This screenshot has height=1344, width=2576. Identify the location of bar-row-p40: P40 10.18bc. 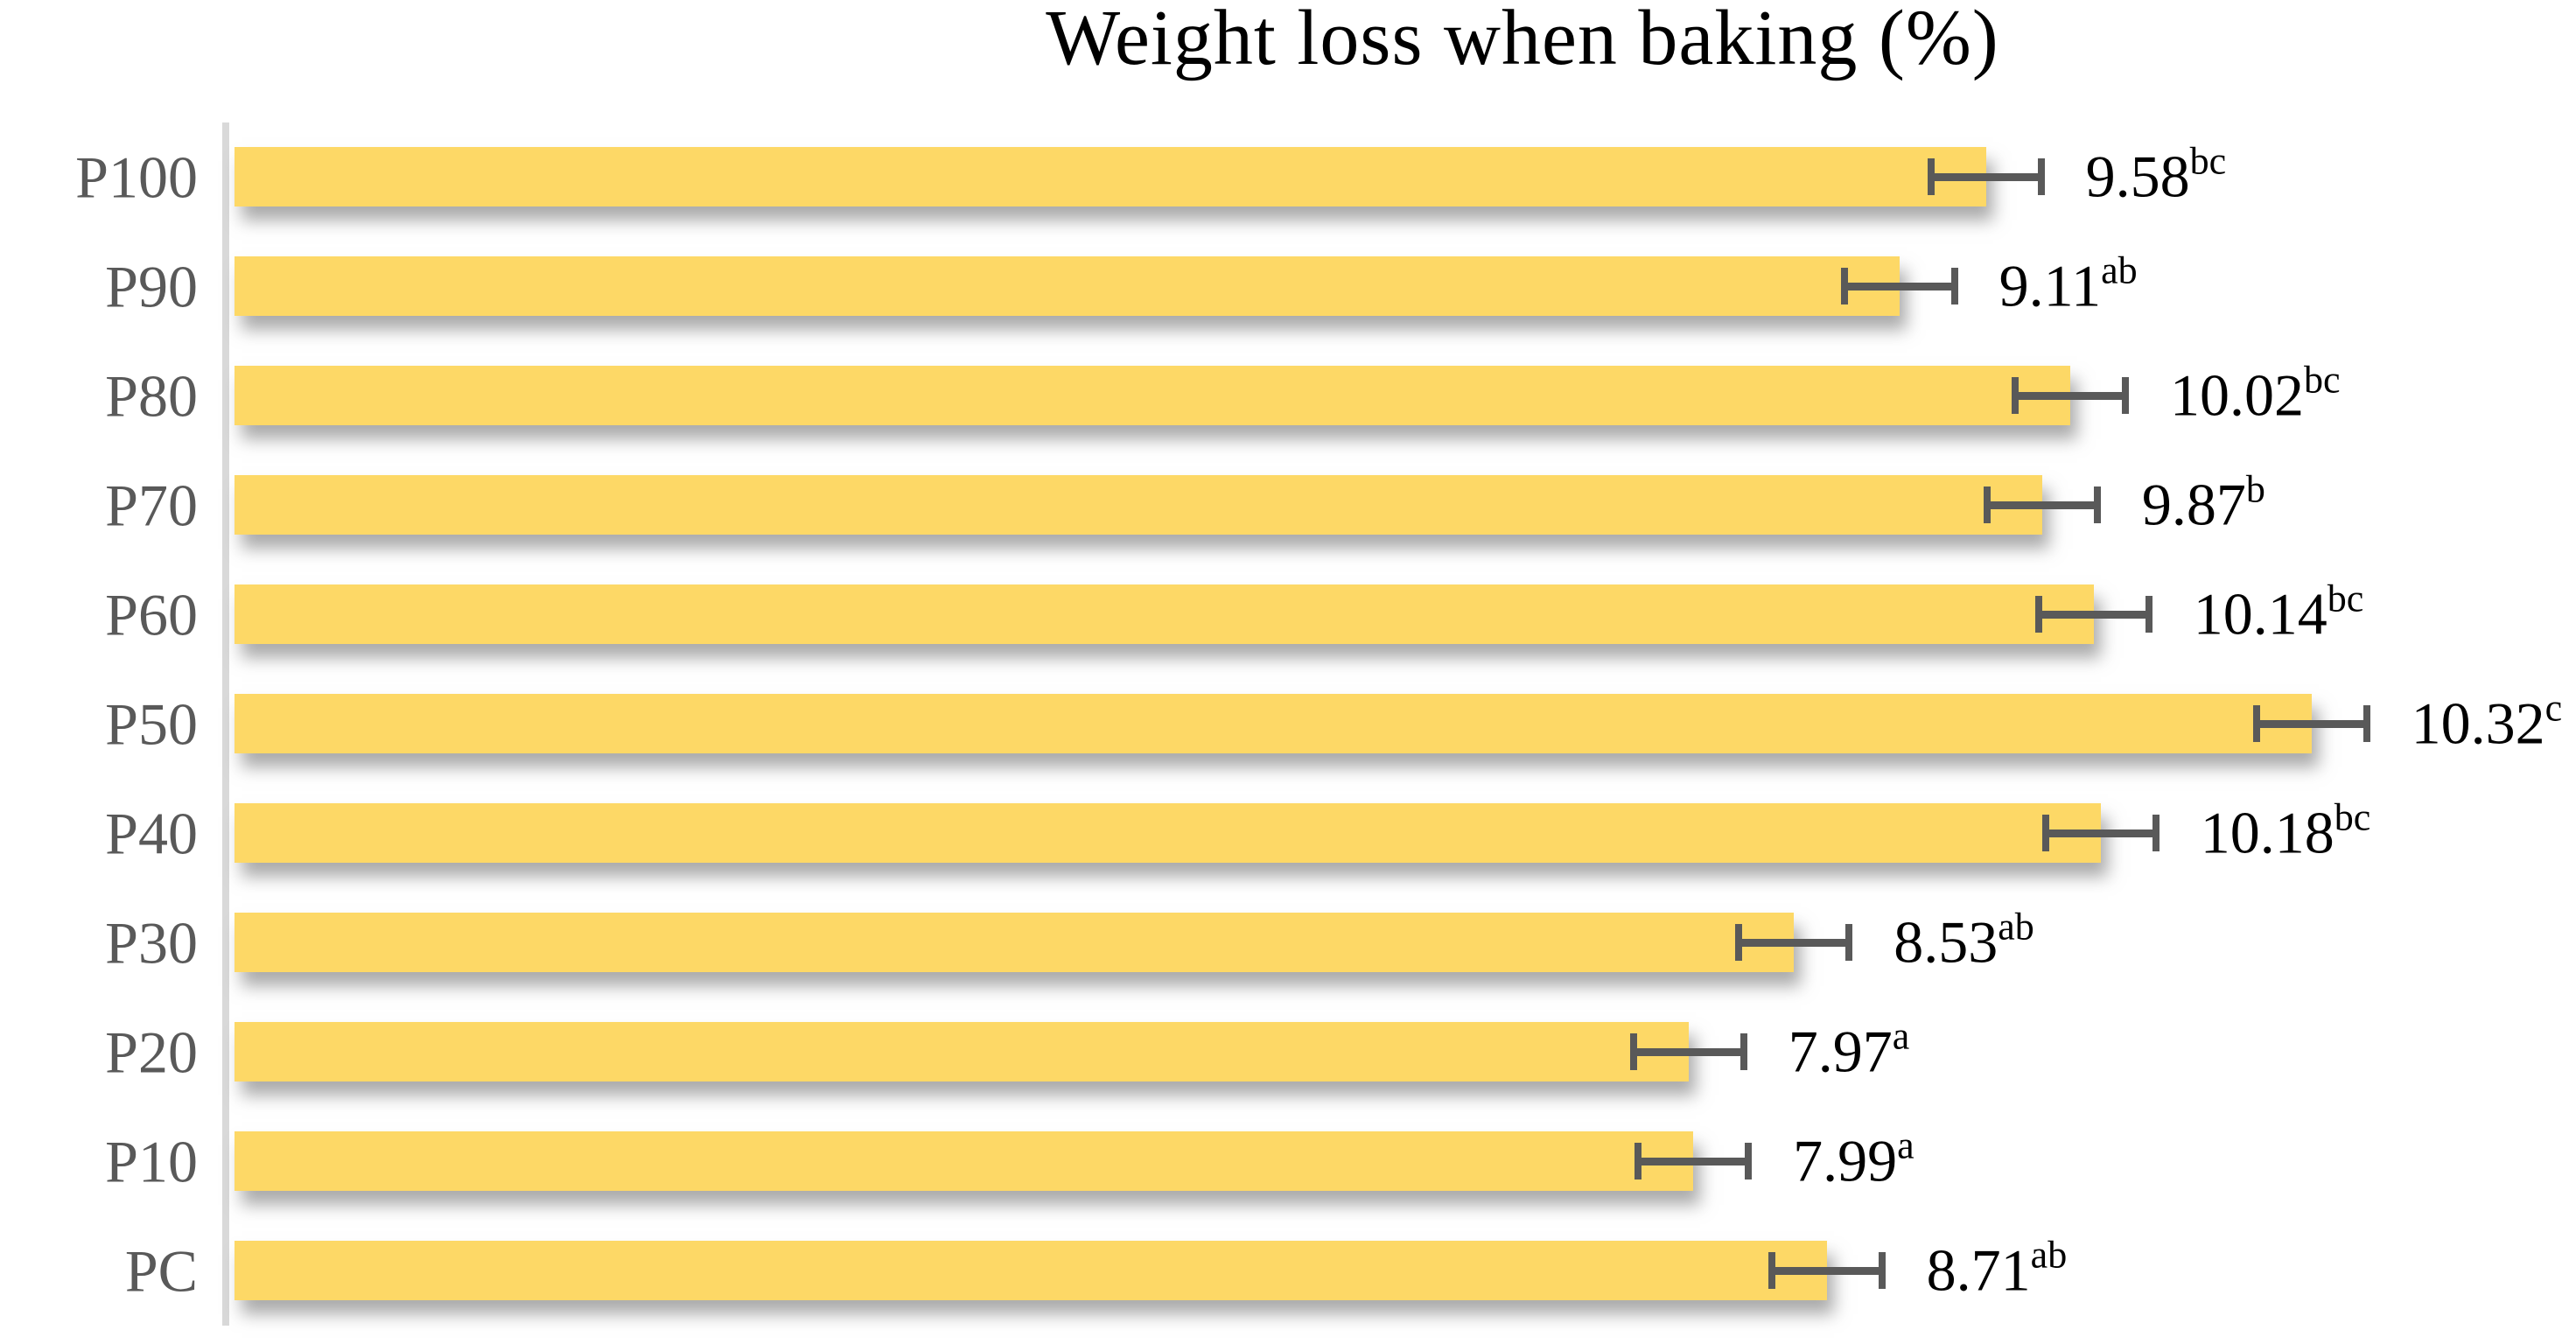
(1288, 833).